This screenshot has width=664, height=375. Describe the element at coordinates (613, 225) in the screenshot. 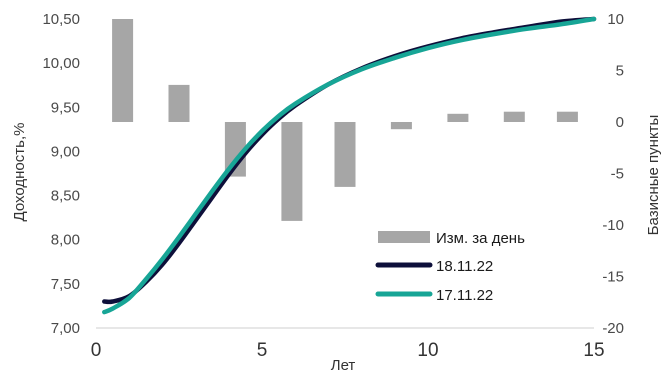

I see `y2-tick-label: -10` at that location.